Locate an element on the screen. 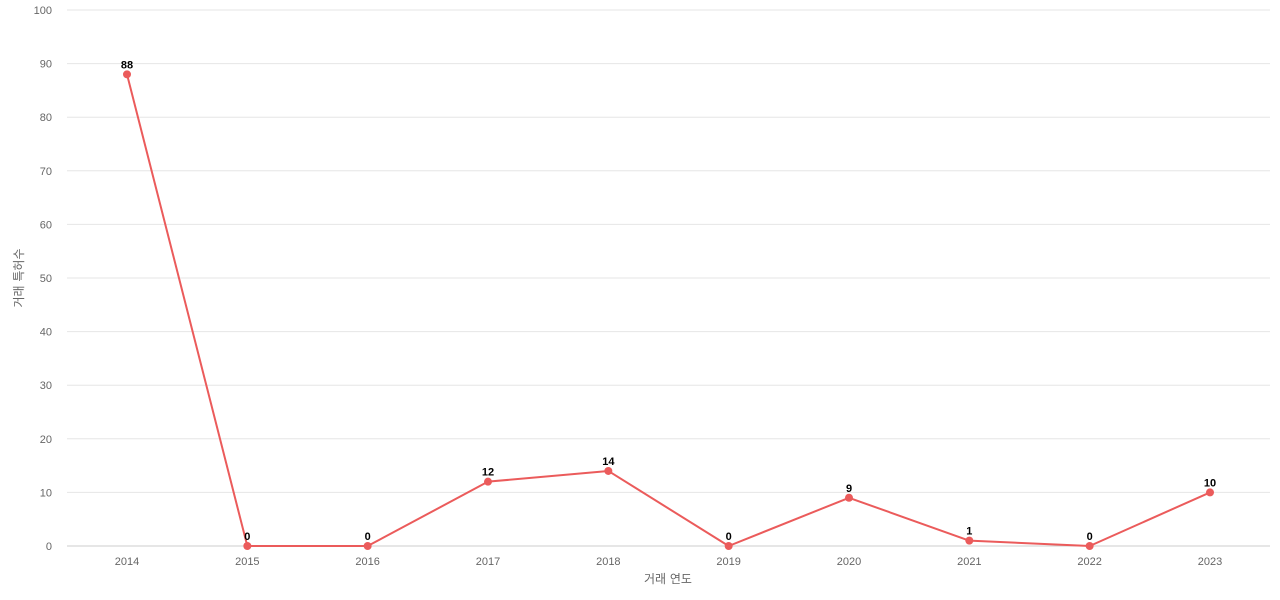  y-tick-label: 80 is located at coordinates (46, 118).